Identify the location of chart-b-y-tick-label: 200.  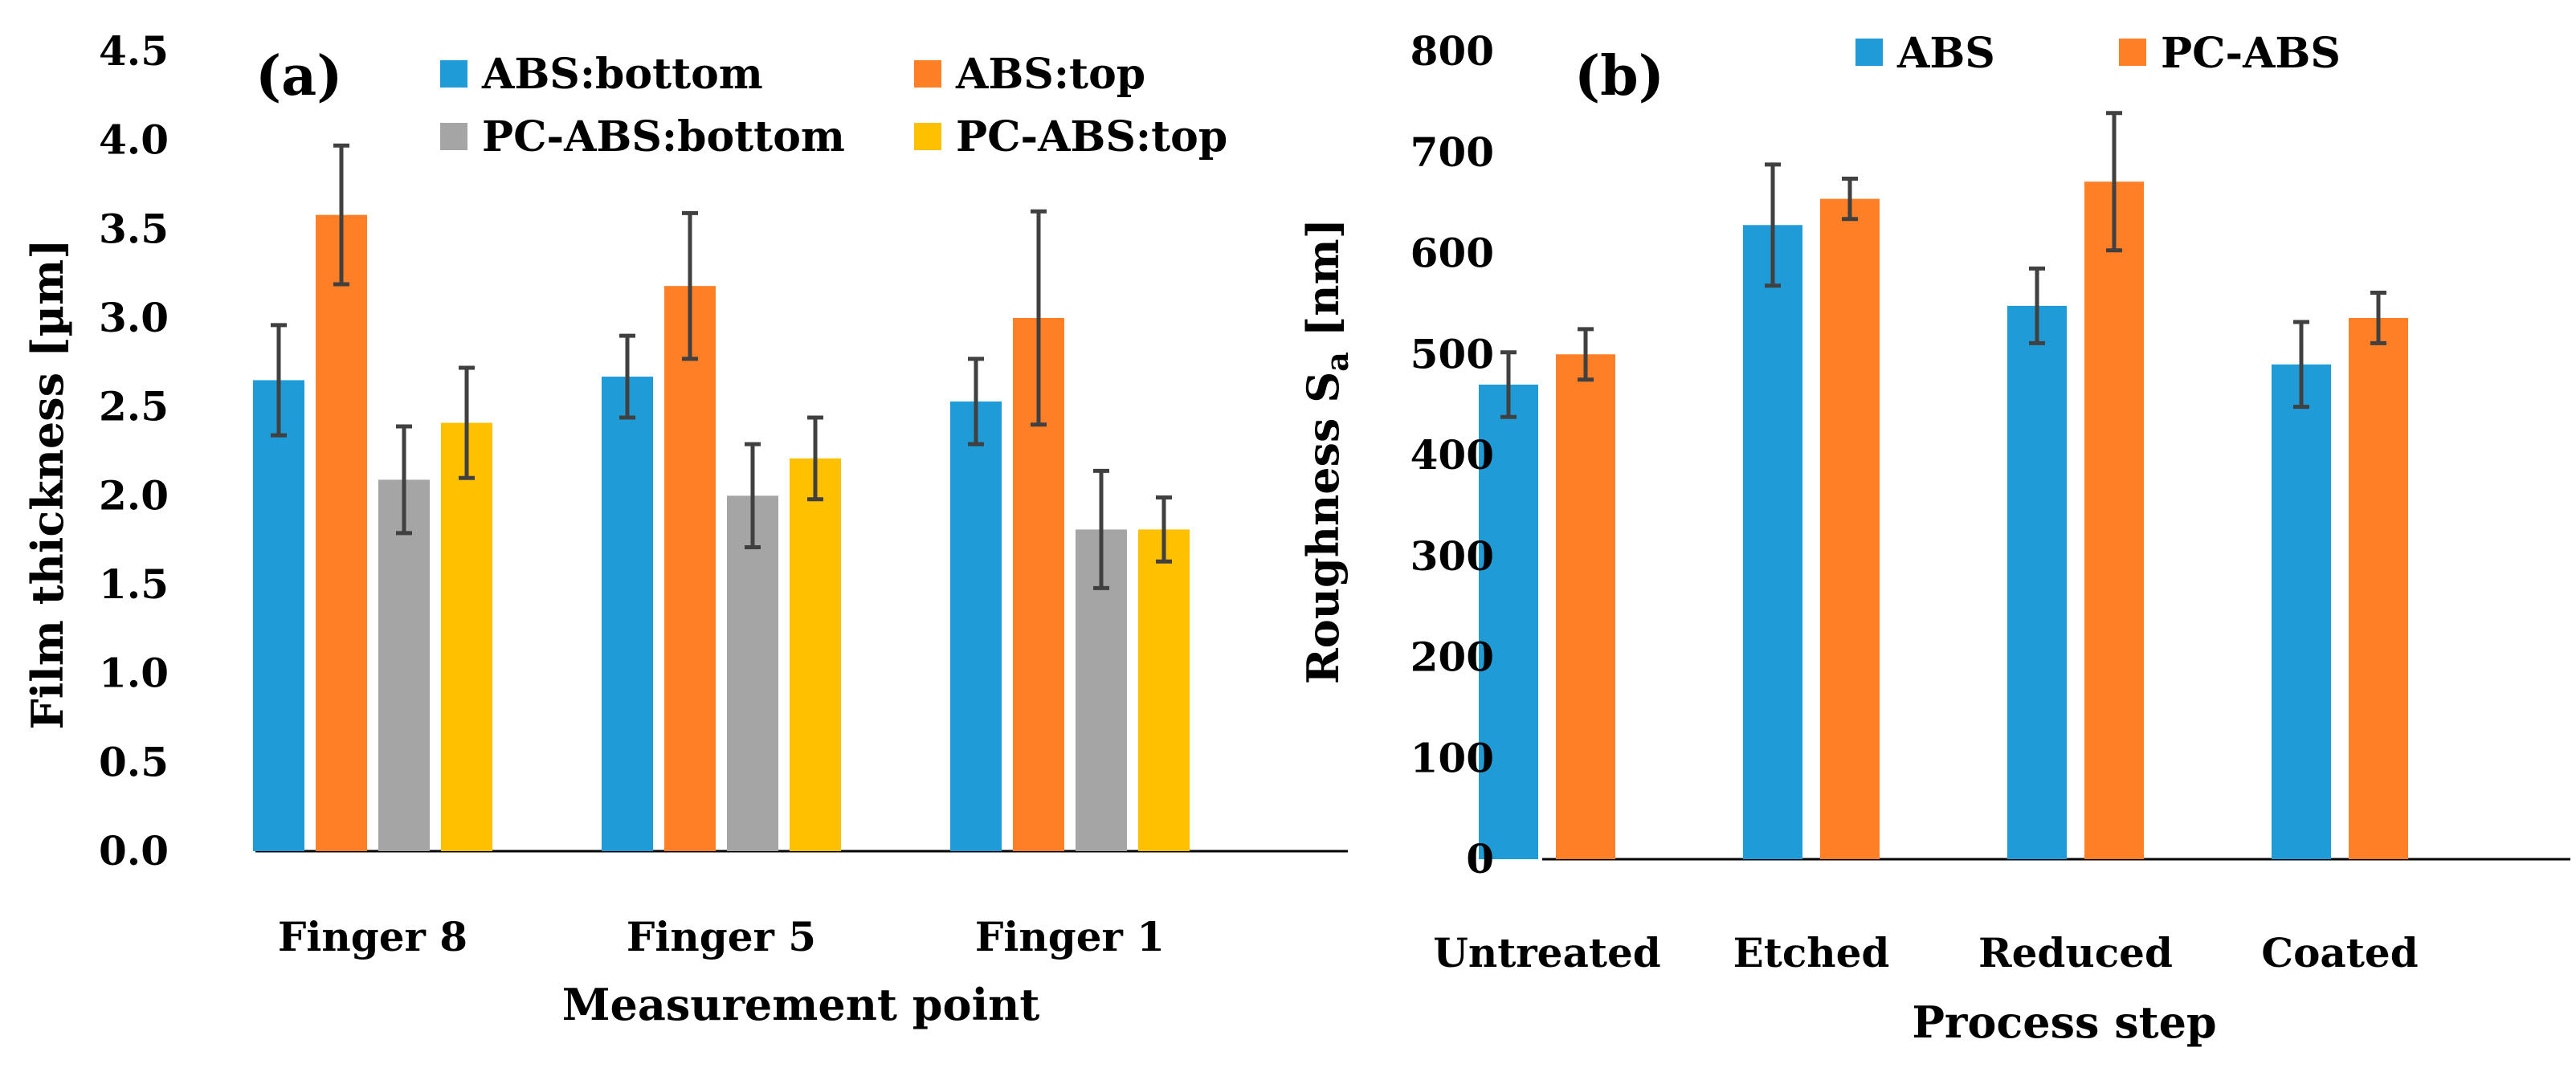
(1452, 657).